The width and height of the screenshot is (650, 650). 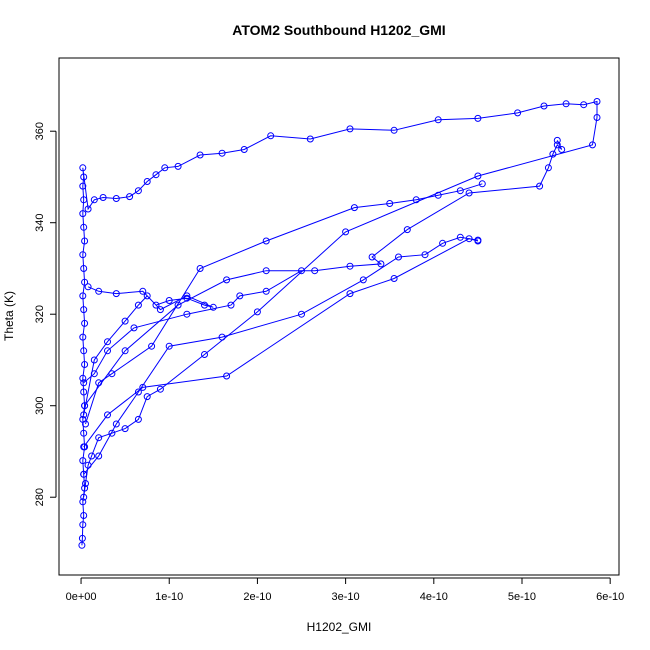 What do you see at coordinates (40, 223) in the screenshot?
I see `y-tick-label: 340` at bounding box center [40, 223].